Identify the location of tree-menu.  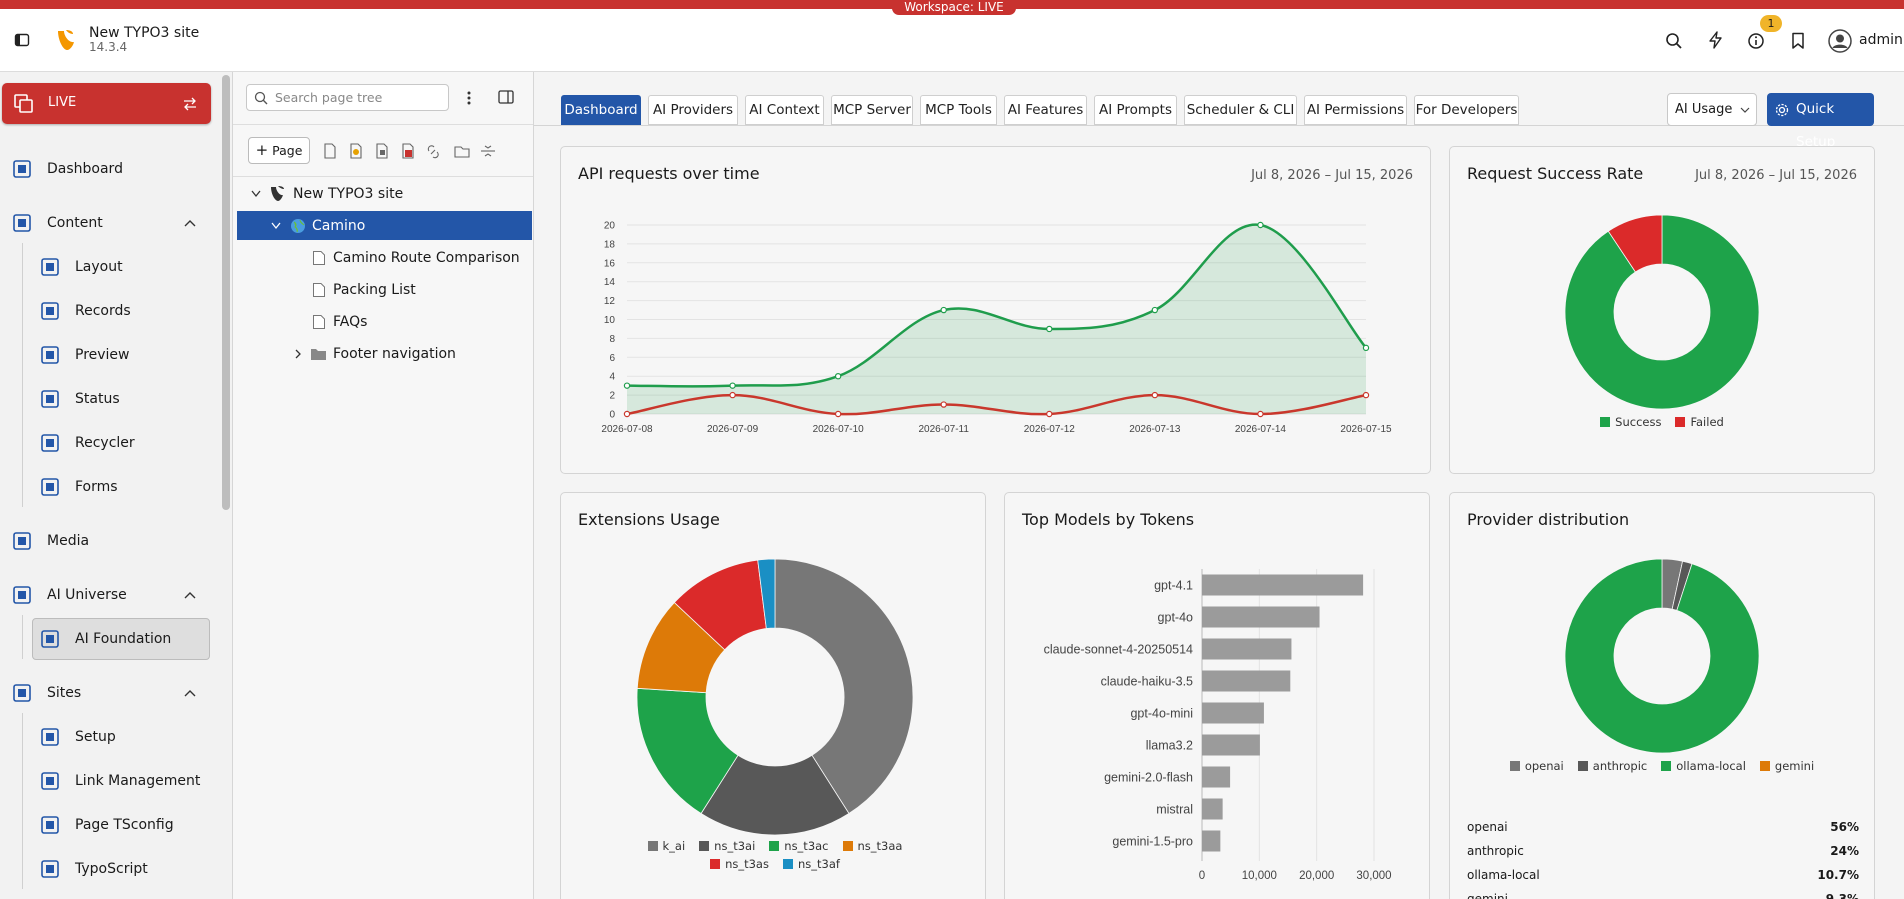
(469, 98).